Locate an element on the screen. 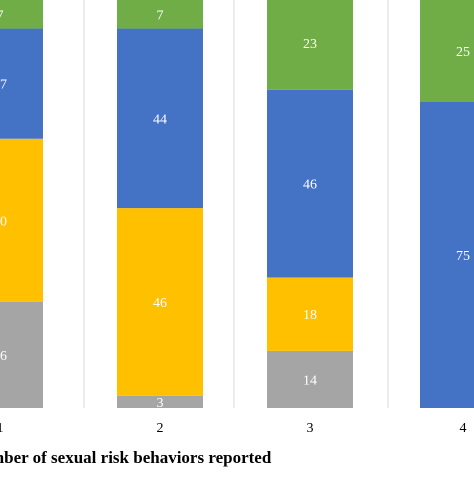 Image resolution: width=474 pixels, height=479 pixels. x-axis-title: mber of sexual risk behaviors reported is located at coordinates (136, 457).